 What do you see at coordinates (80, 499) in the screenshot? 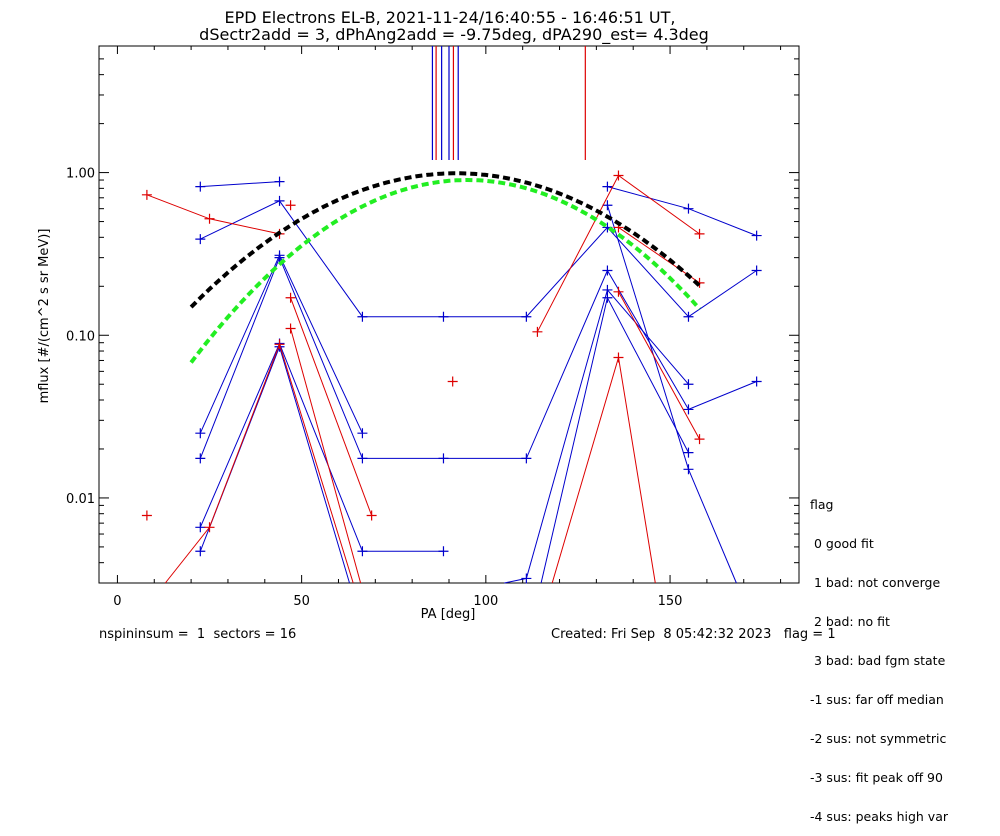
I see `y-tick-label: 0.01` at bounding box center [80, 499].